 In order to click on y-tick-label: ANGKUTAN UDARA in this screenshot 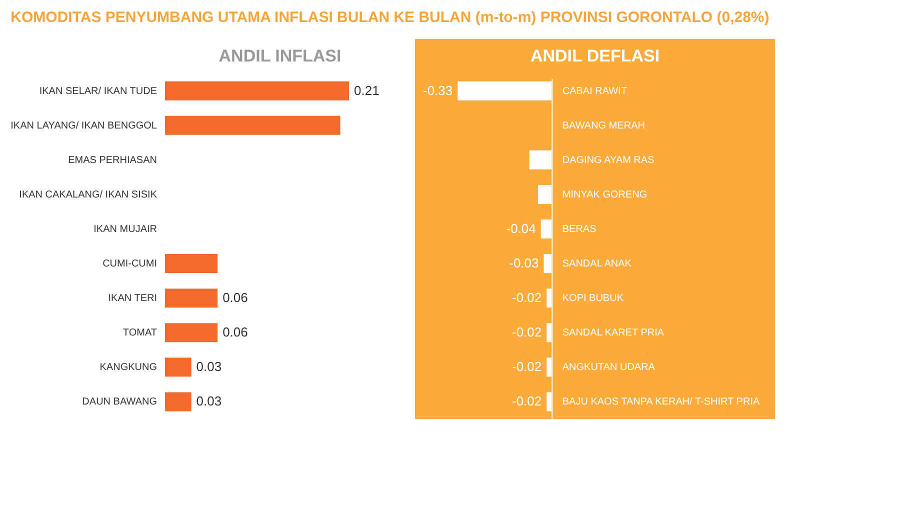, I will do `click(609, 368)`.